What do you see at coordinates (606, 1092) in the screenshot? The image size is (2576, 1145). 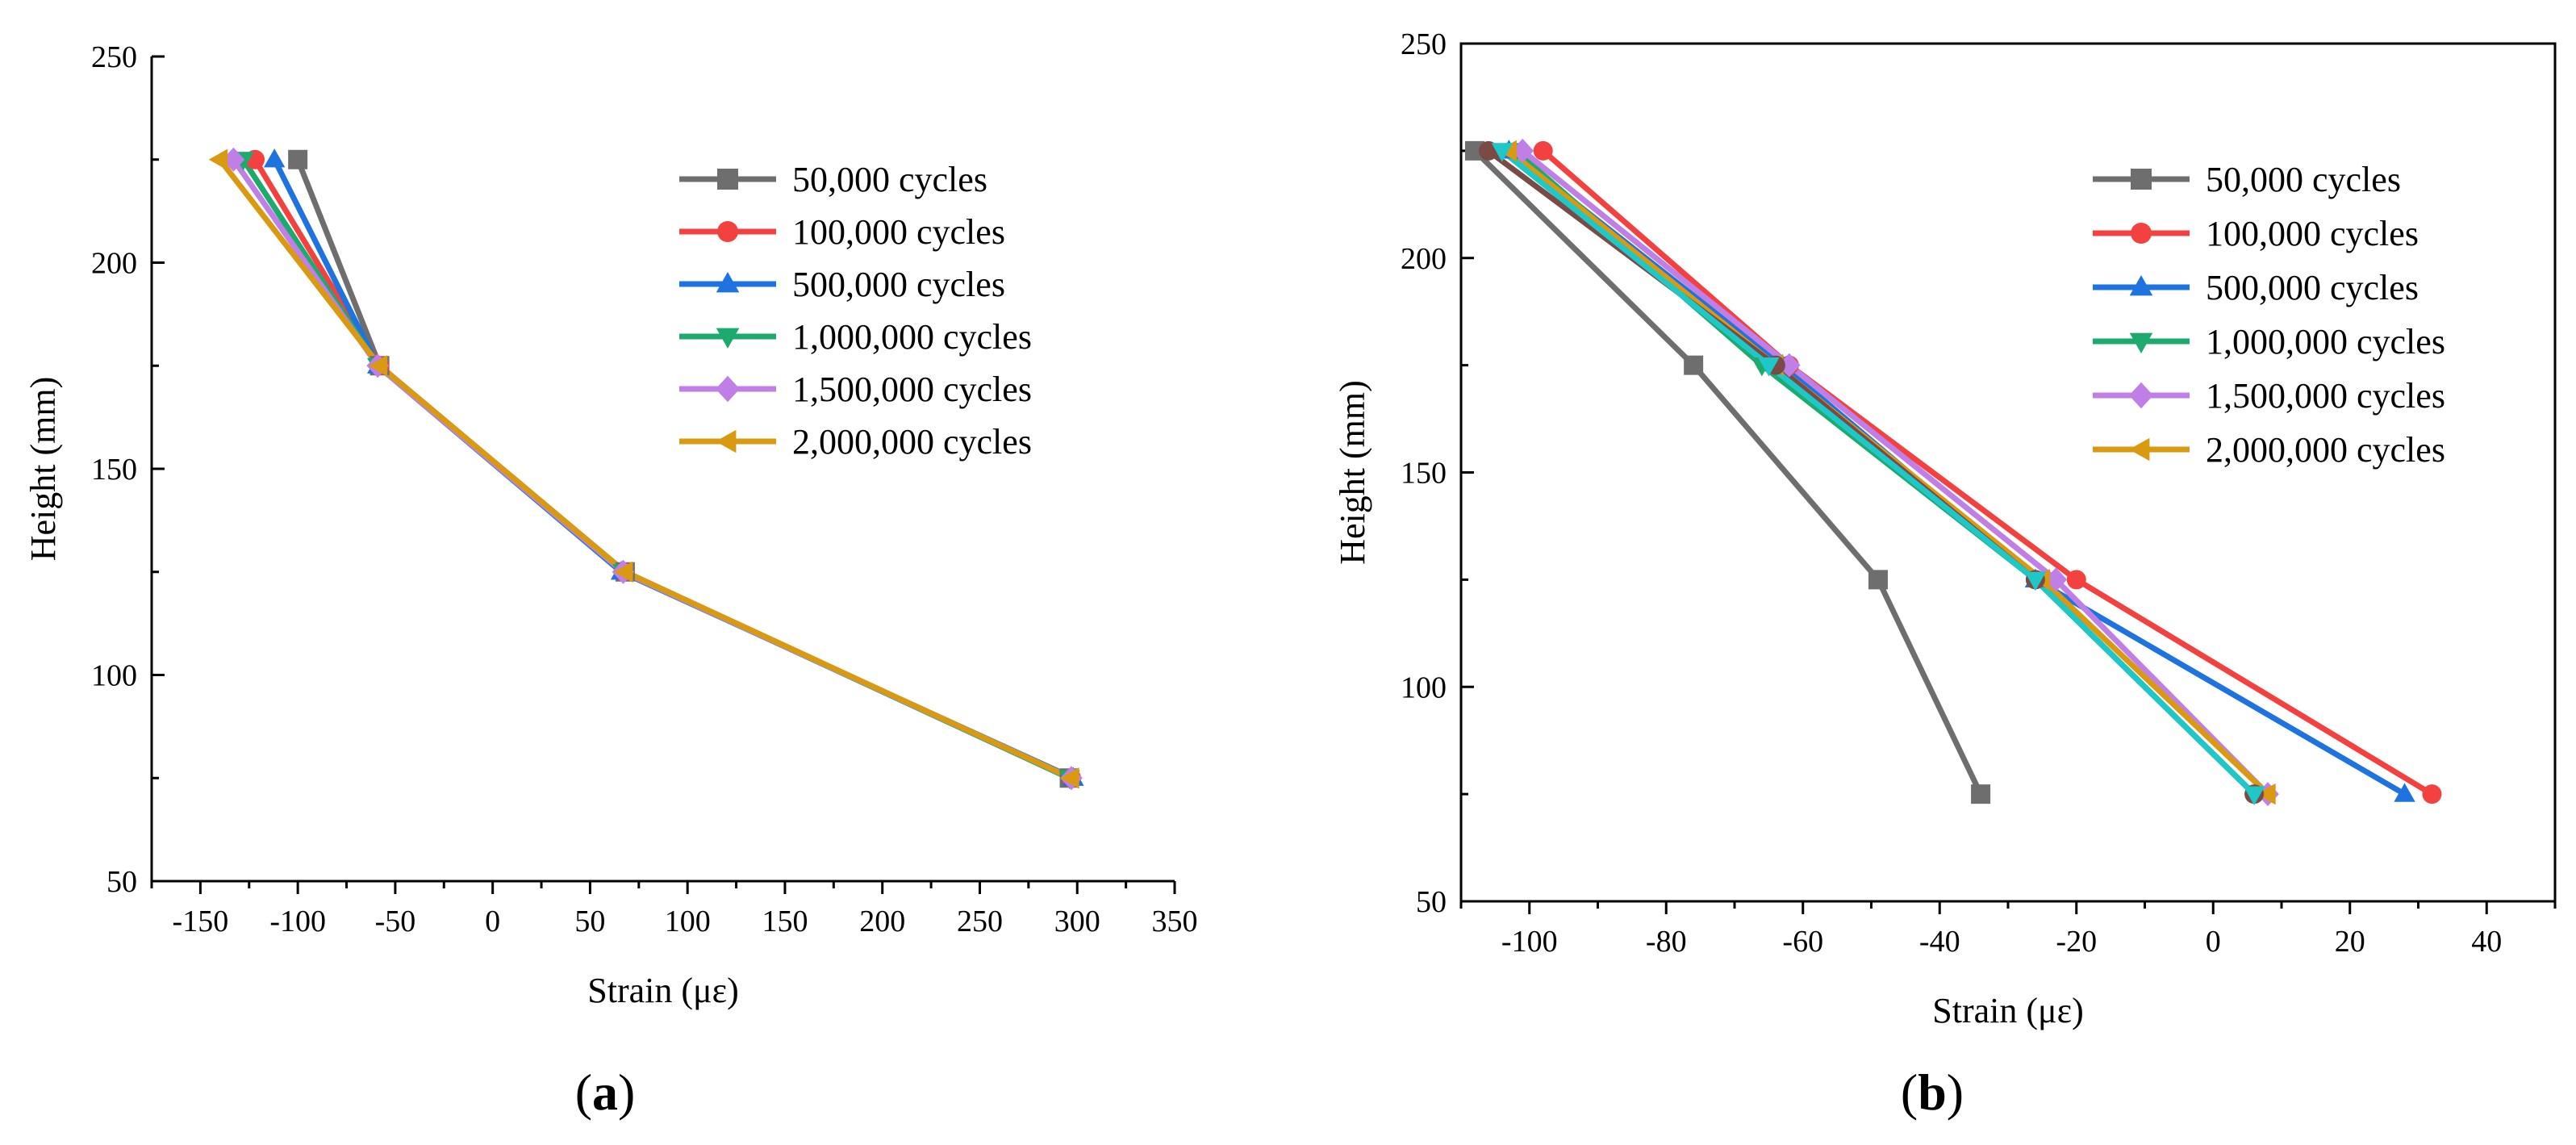 I see `panel-label-a: (a)` at bounding box center [606, 1092].